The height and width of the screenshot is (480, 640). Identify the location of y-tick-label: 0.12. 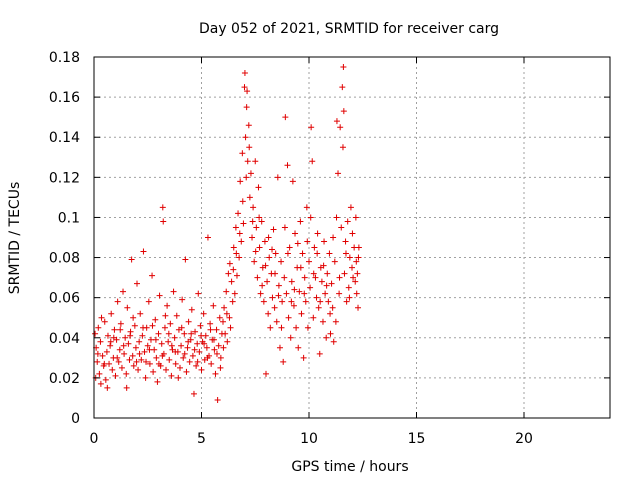
(64, 178).